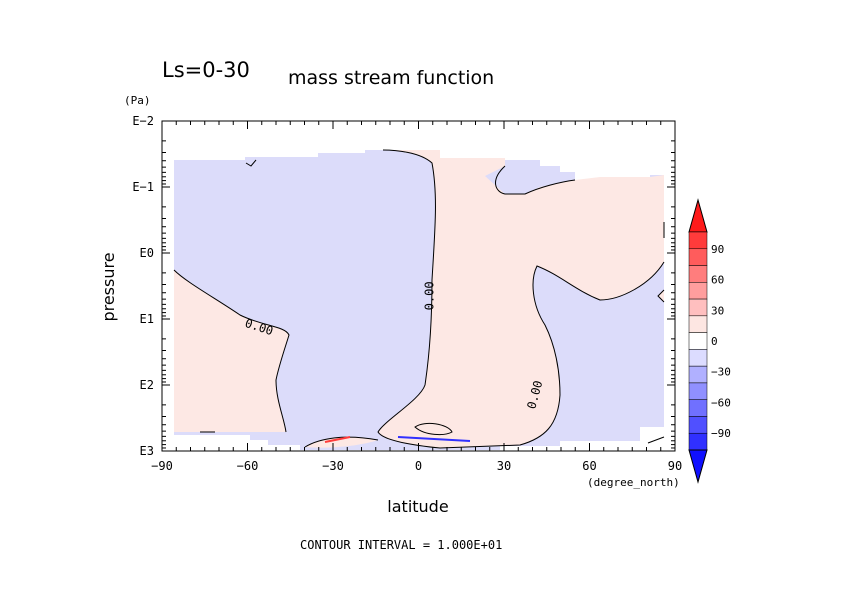  Describe the element at coordinates (656, 440) in the screenshot. I see `contour-line-bottom-right` at that location.